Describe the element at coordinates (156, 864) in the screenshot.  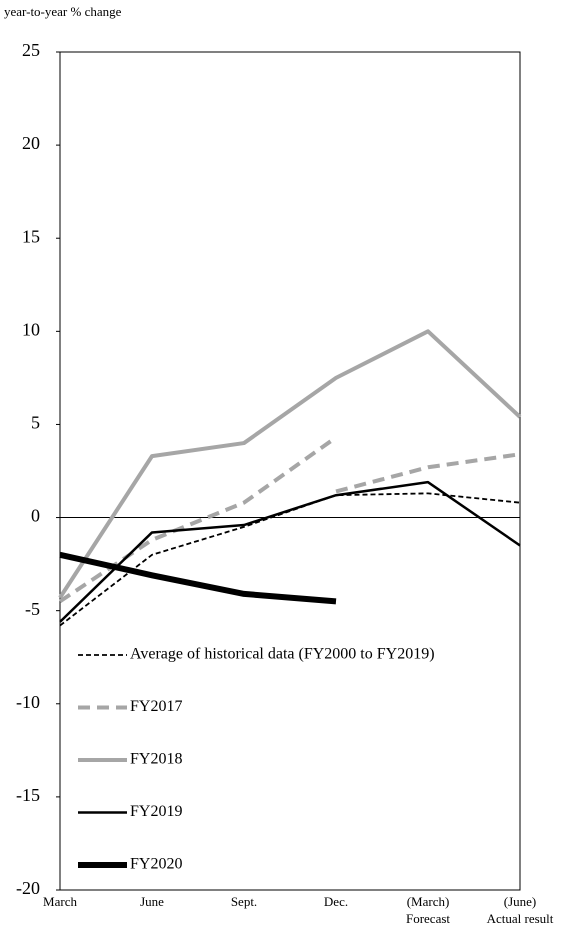
I see `legend-label: FY2020` at that location.